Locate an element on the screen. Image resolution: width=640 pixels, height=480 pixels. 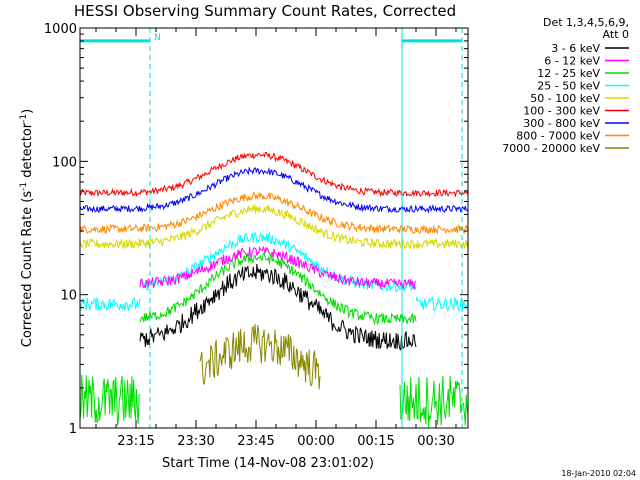
x-axis-label: Start Time (14-Nov-08 23:01:02) is located at coordinates (268, 463).